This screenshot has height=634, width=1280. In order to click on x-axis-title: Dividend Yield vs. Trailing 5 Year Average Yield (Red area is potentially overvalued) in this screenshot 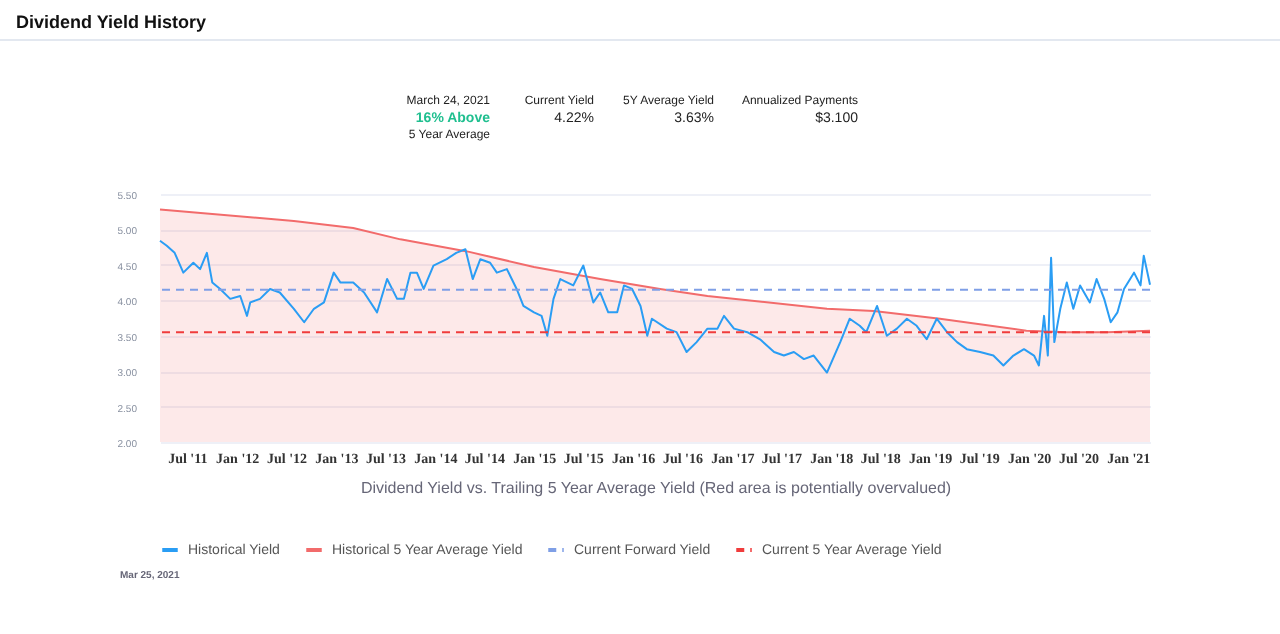, I will do `click(656, 488)`.